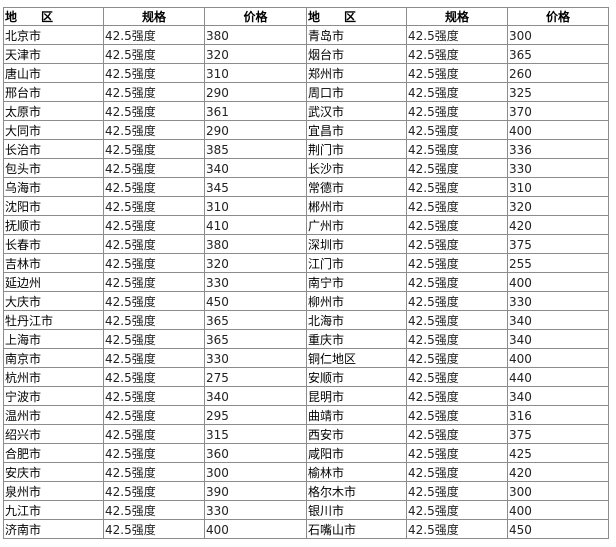 The image size is (616, 547). I want to click on cell-region: 泉州市, so click(53, 491).